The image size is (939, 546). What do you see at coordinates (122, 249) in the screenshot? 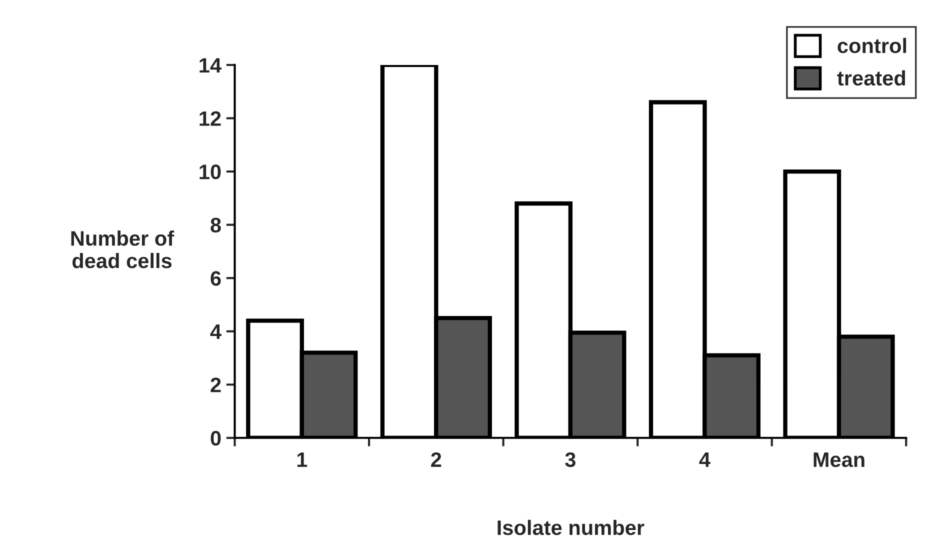
I see `y-axis-title: Number of dead cells` at bounding box center [122, 249].